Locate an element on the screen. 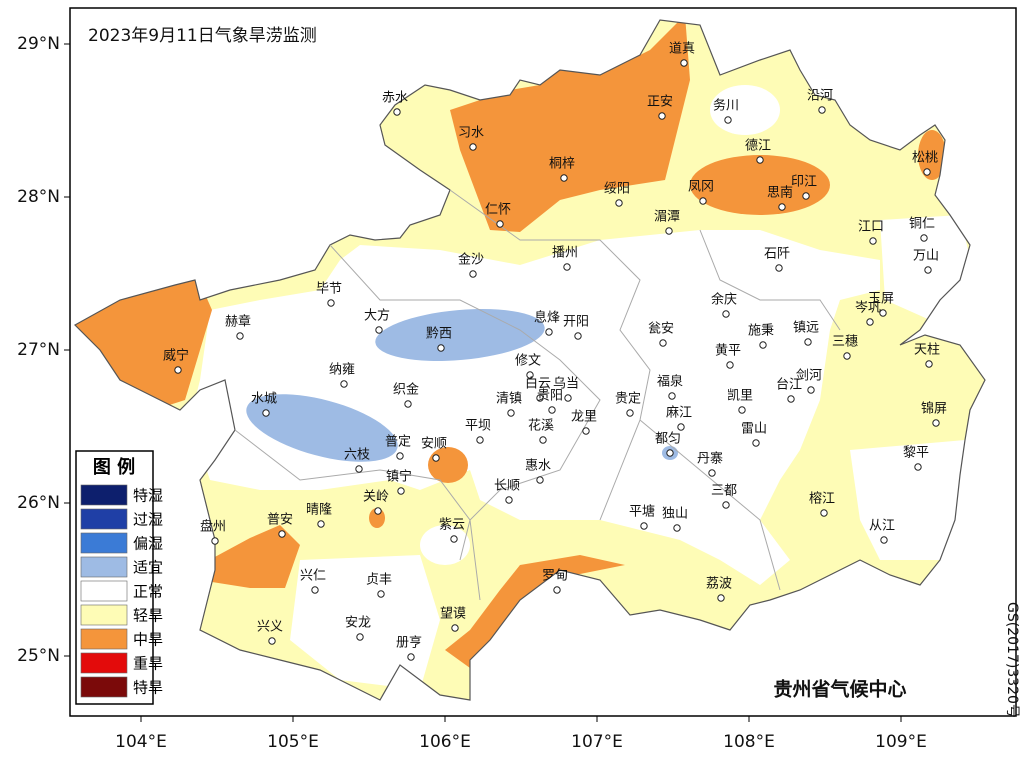  city-label: 罗甸 is located at coordinates (555, 576).